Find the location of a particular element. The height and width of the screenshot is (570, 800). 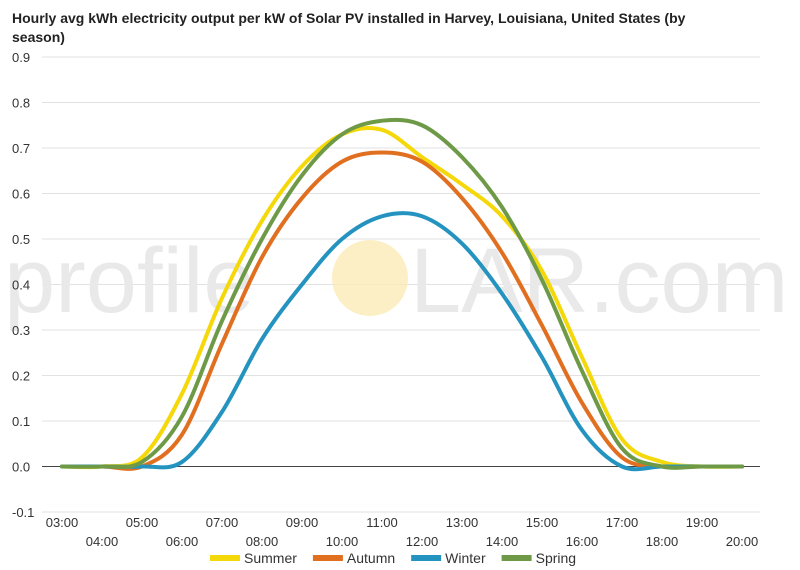

x-tick-label: 14:00 is located at coordinates (502, 541).